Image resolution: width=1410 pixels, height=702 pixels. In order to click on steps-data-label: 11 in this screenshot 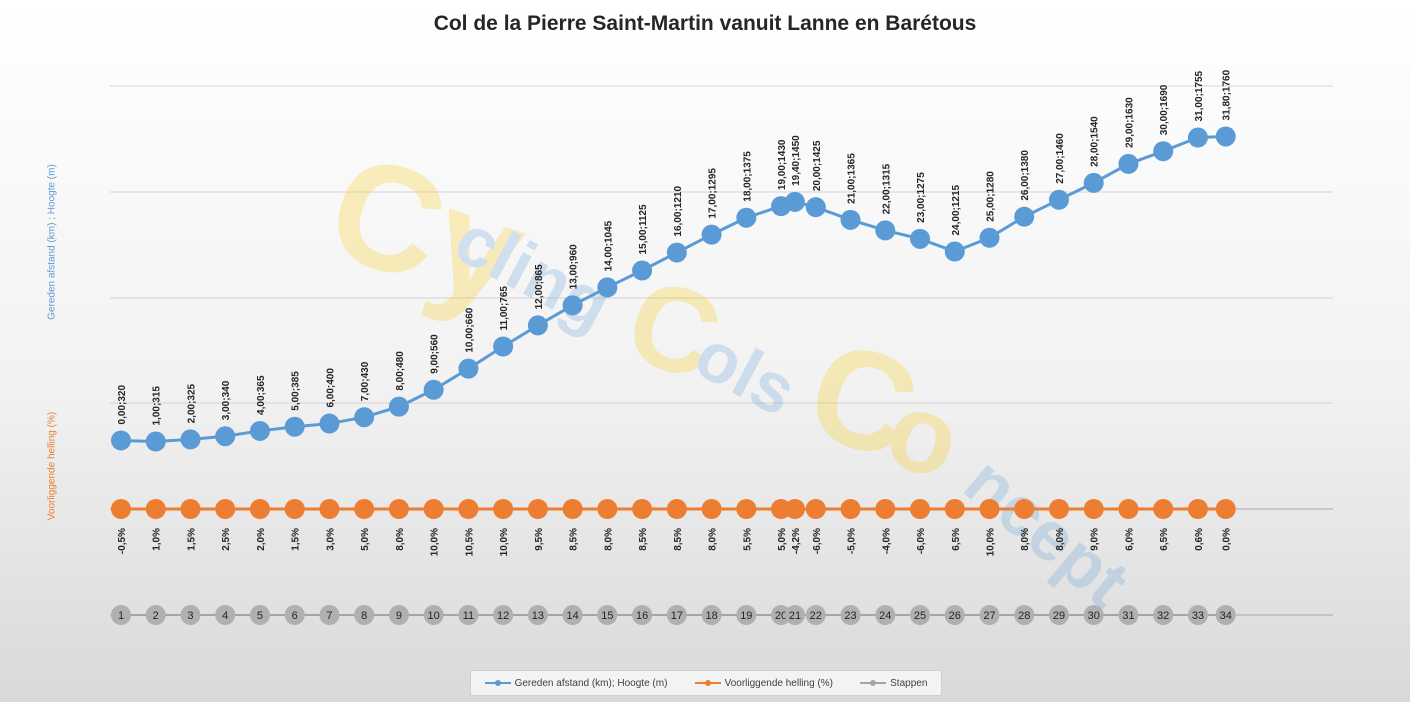, I will do `click(468, 616)`.